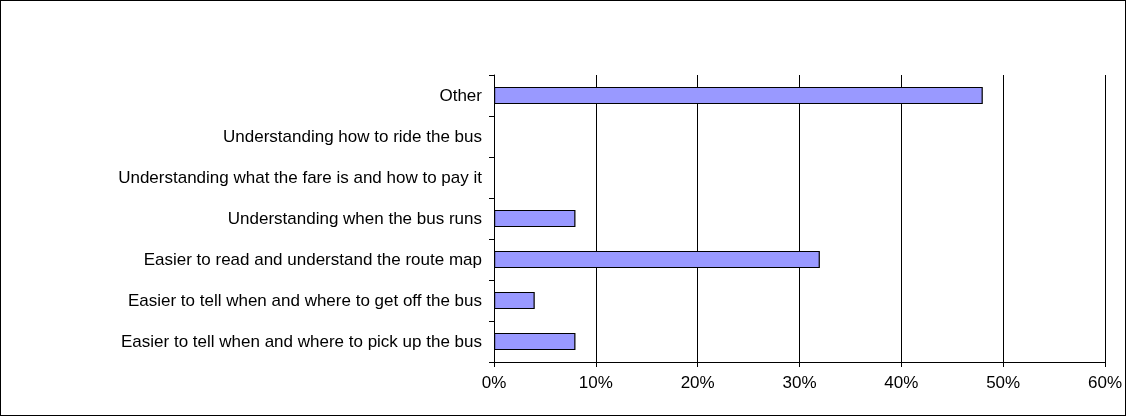 The height and width of the screenshot is (416, 1126). Describe the element at coordinates (461, 95) in the screenshot. I see `y-tick-label: Other` at that location.